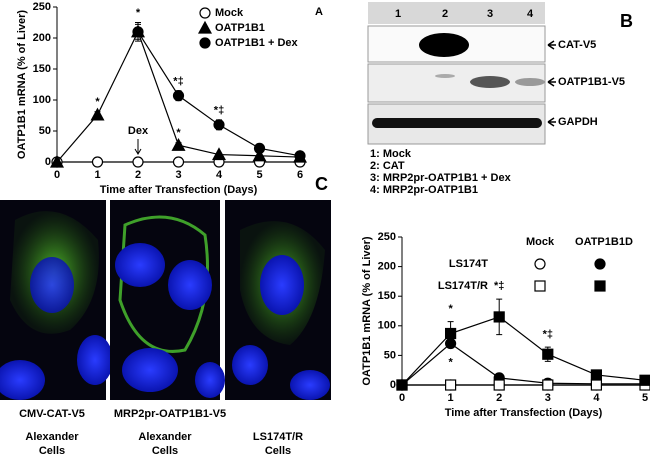  I want to click on key: 3: MRP2pr-OATP1B1 + Dex, so click(441, 178).